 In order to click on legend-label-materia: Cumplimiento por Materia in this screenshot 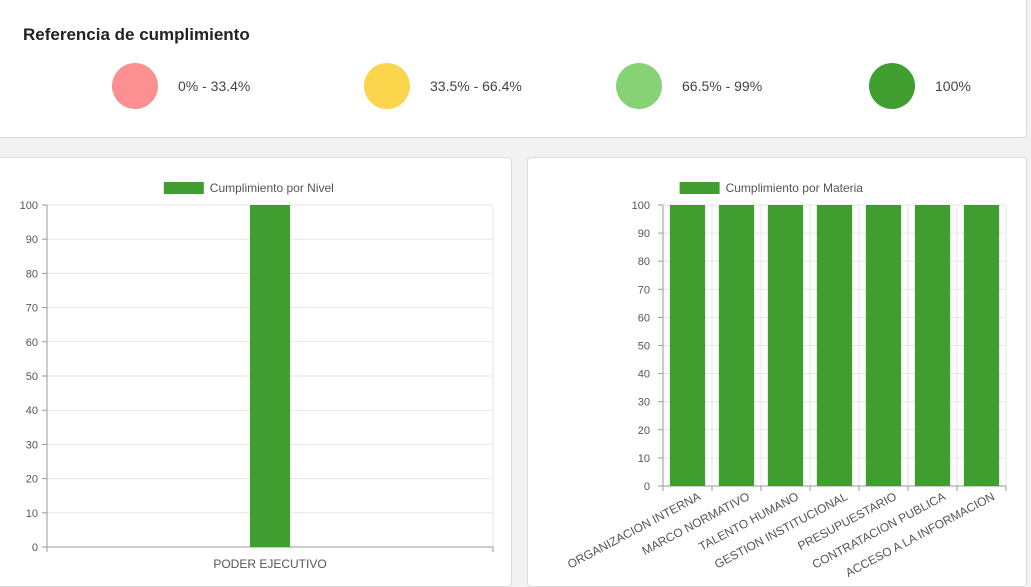, I will do `click(795, 188)`.